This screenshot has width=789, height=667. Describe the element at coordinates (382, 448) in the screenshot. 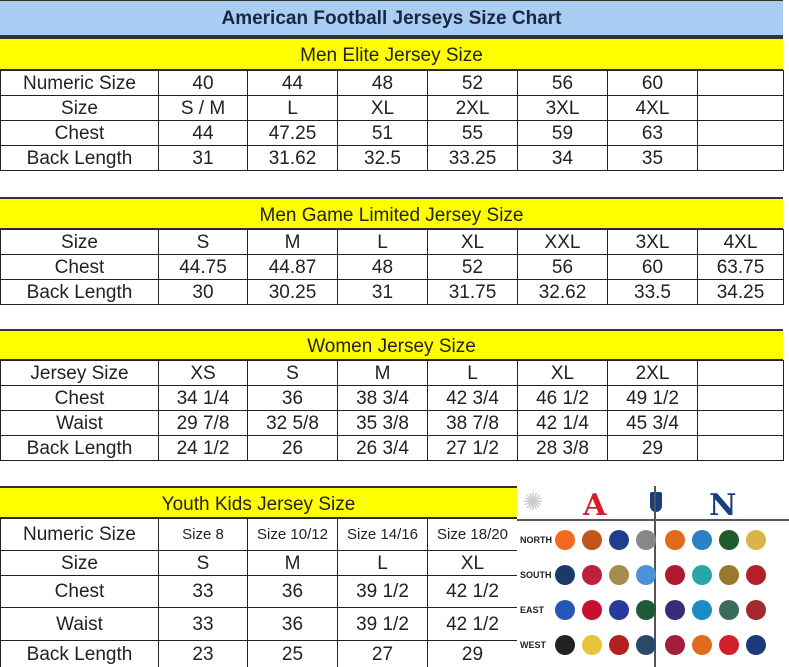

I see `table-cell: 26 3/4` at that location.